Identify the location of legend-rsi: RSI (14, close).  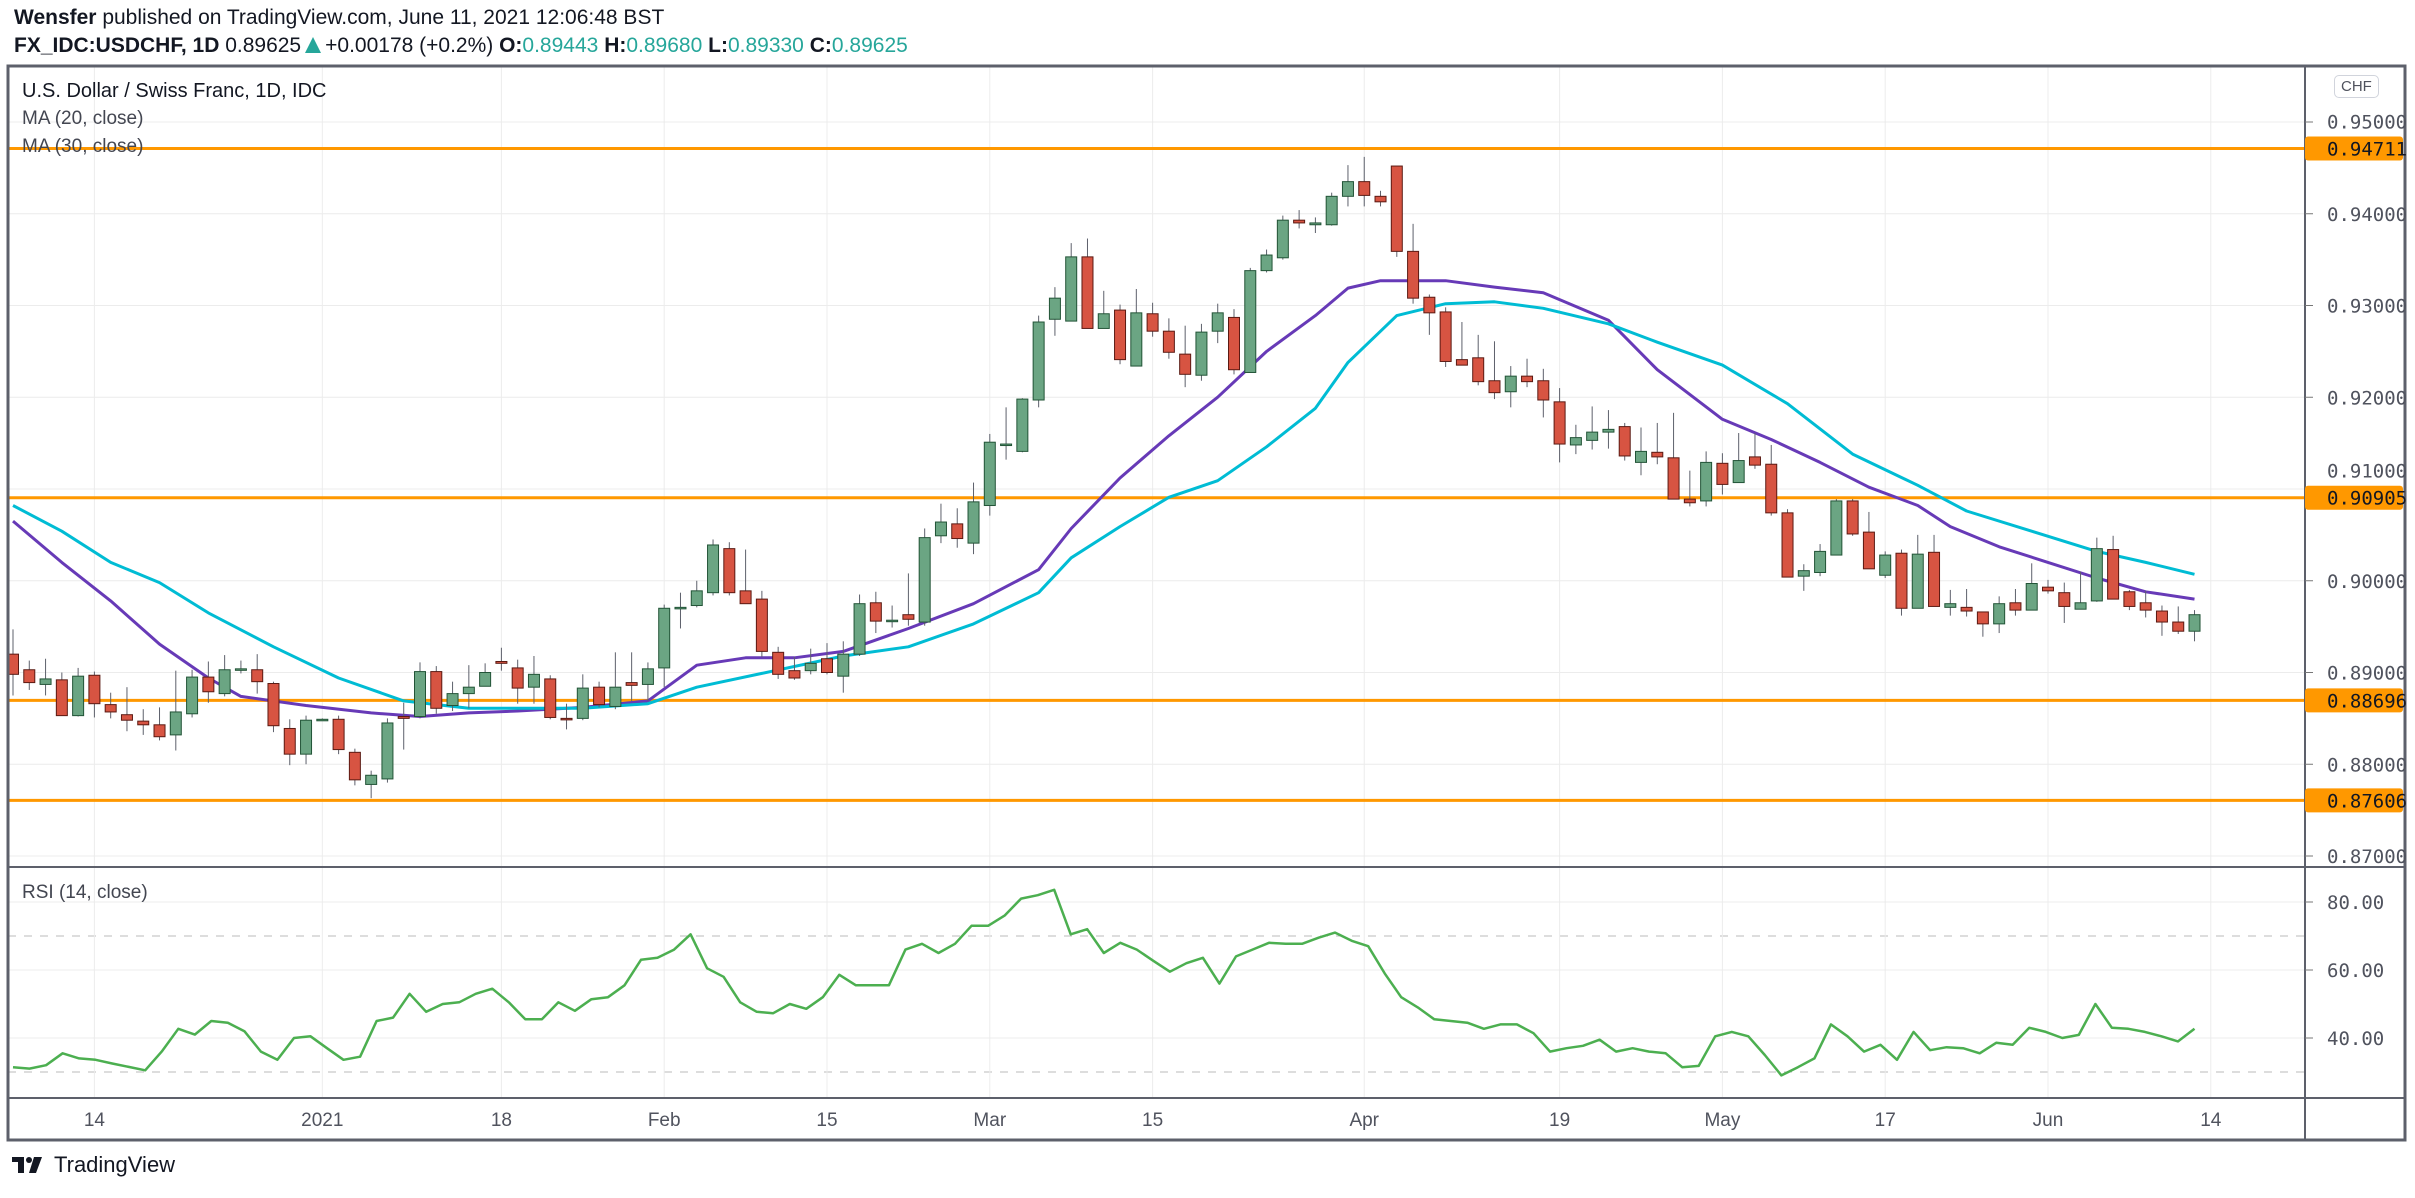
(85, 892).